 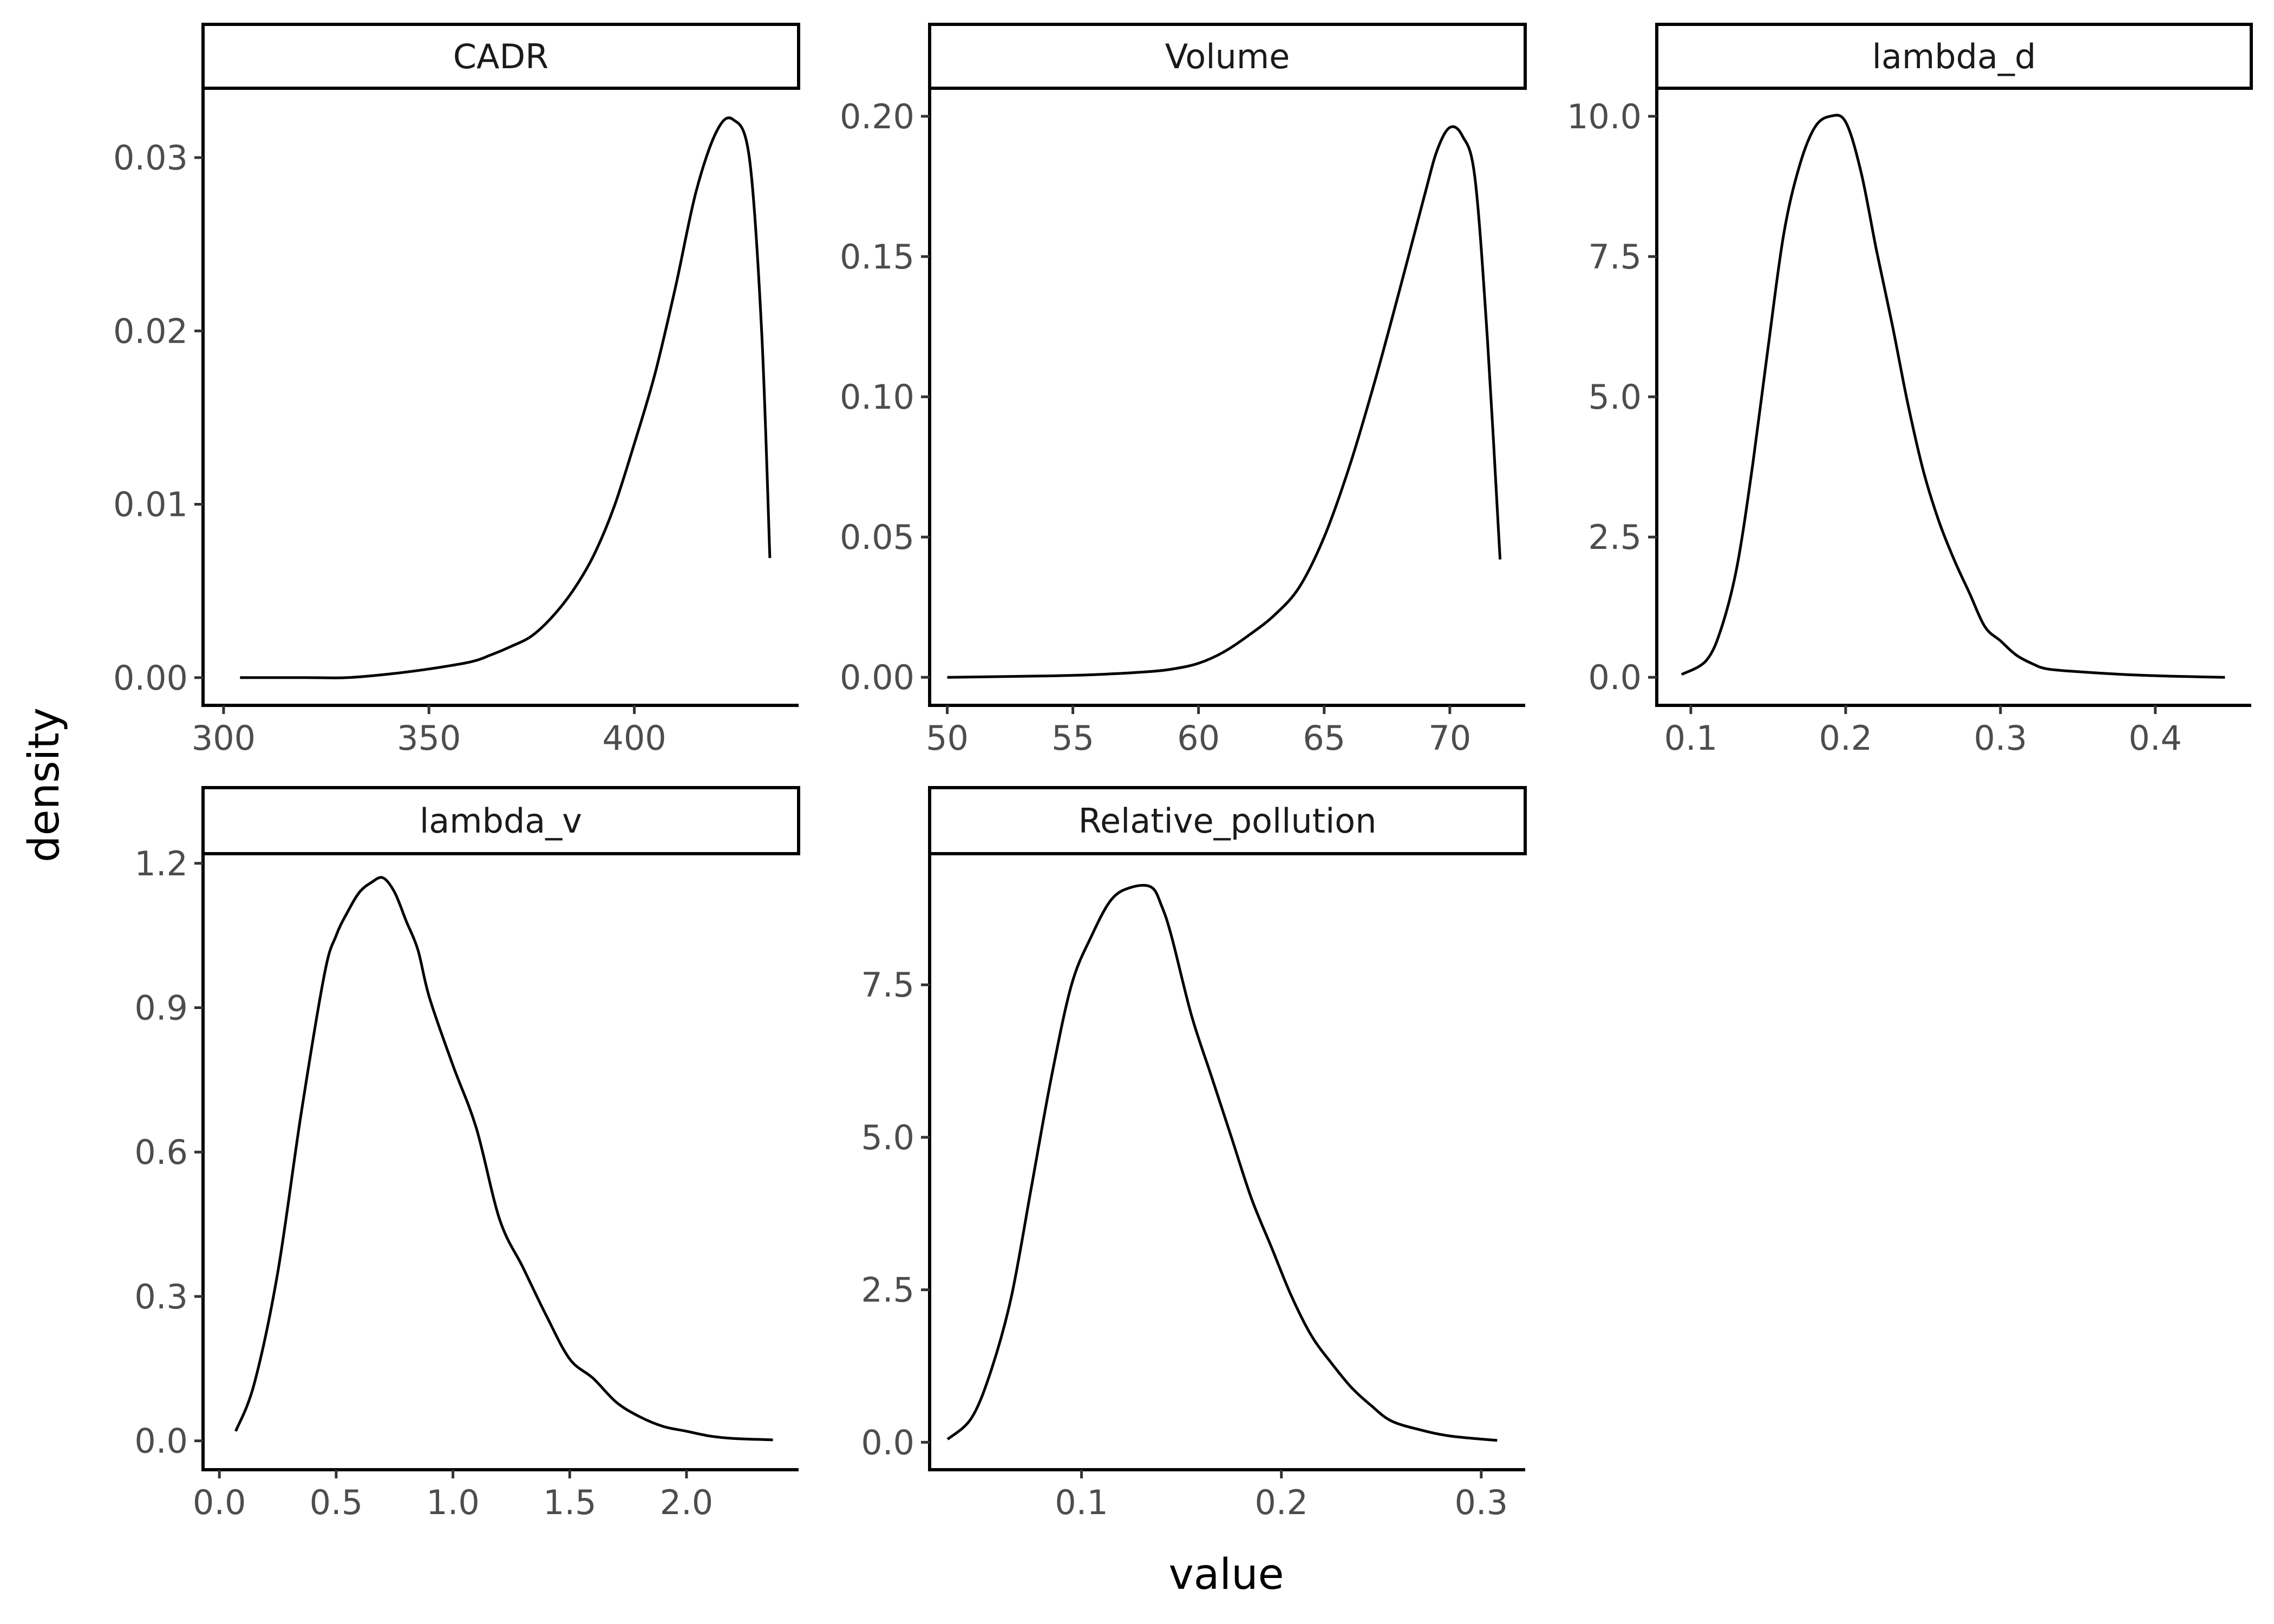 What do you see at coordinates (150, 505) in the screenshot?
I see `y-tick-label: 0.01` at bounding box center [150, 505].